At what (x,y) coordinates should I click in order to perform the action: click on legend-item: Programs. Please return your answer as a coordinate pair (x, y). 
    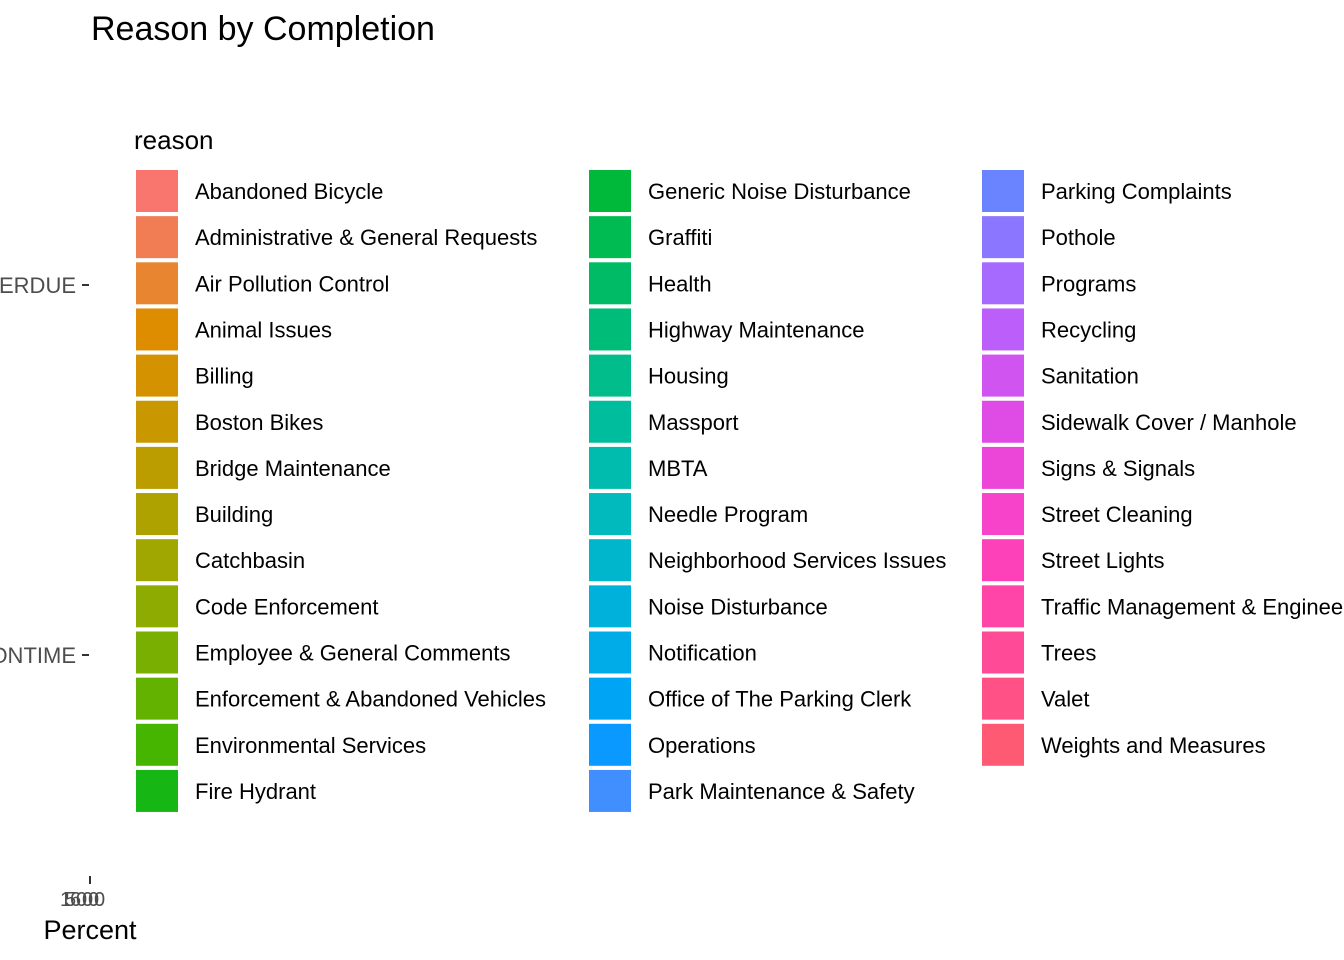
    Looking at the image, I should click on (1058, 283).